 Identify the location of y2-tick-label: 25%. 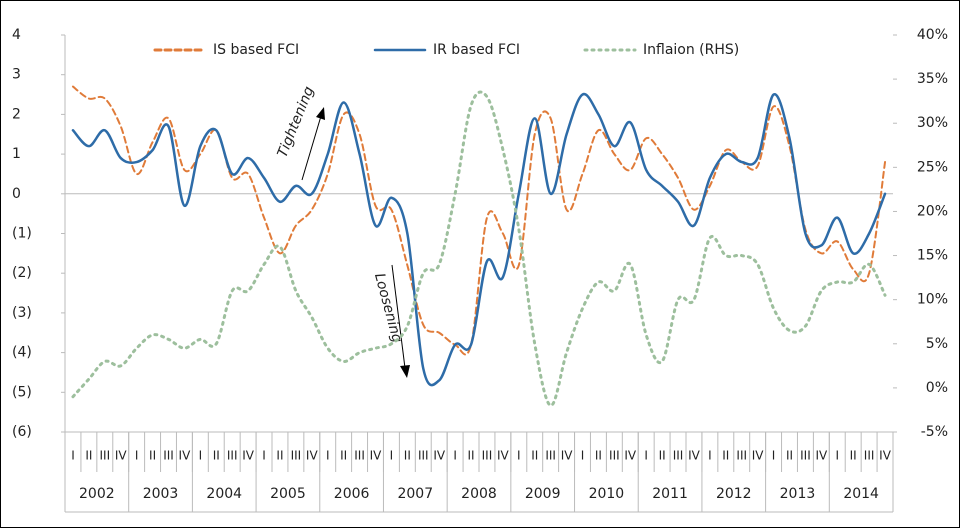
(932, 167).